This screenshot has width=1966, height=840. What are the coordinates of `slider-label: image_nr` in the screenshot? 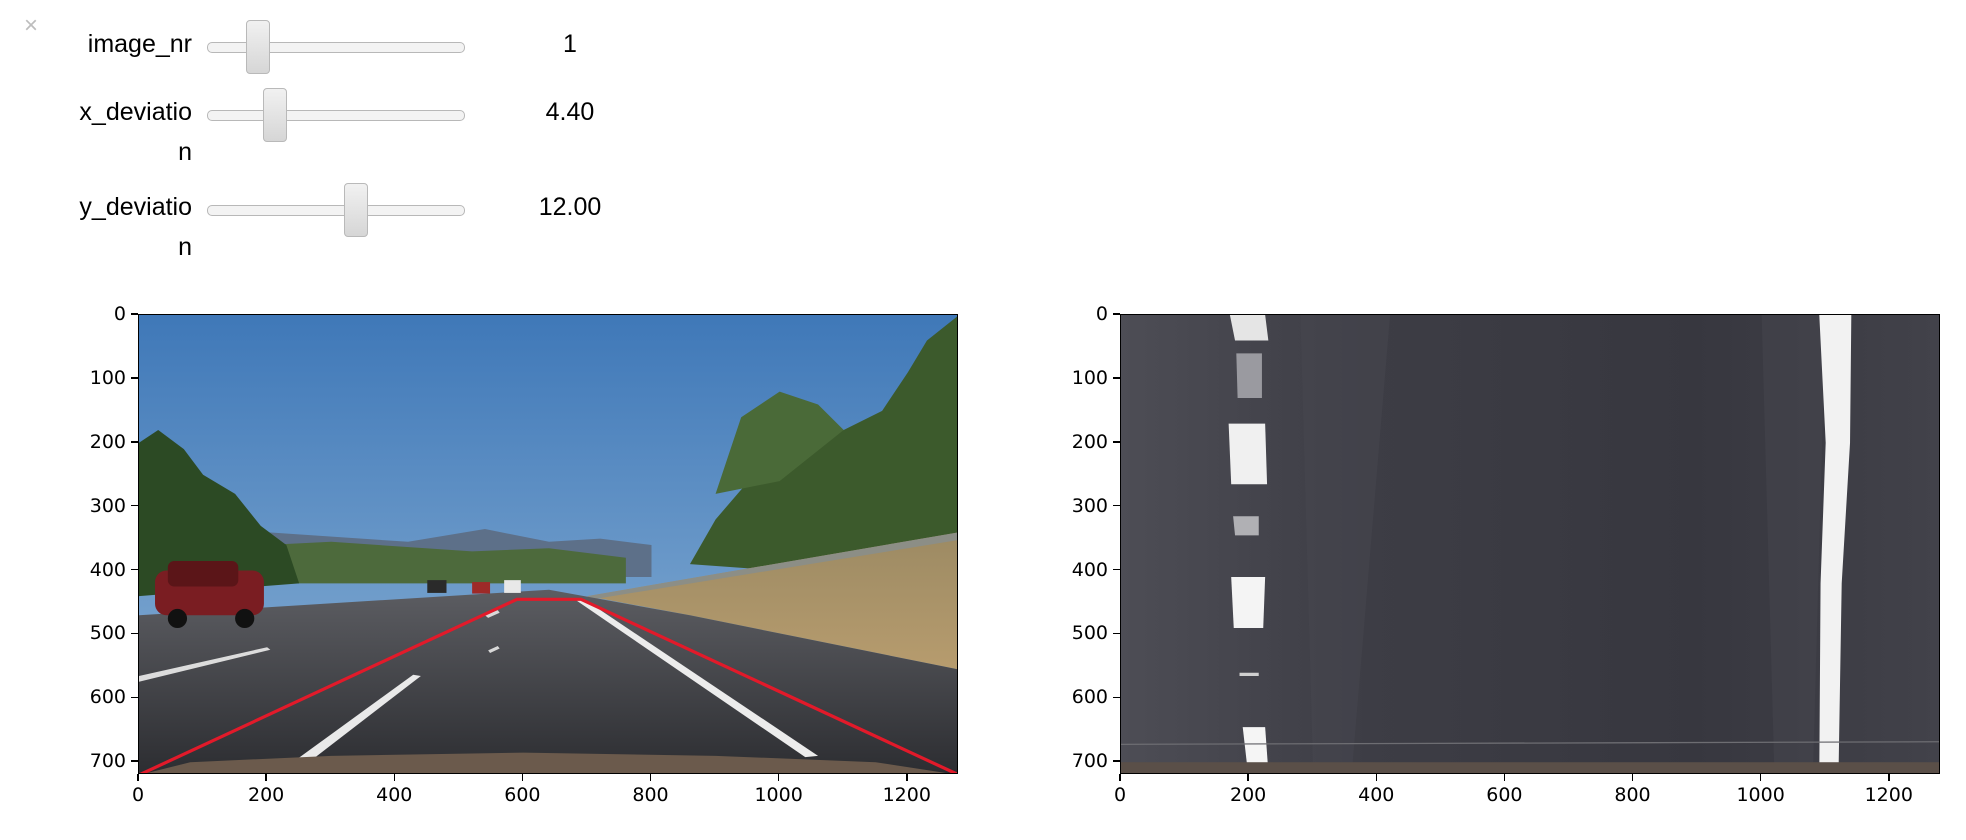 It's located at (139, 44).